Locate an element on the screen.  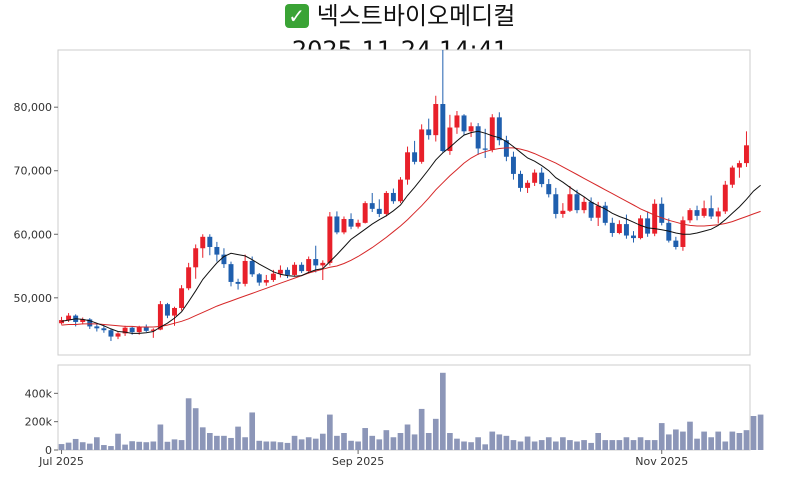
volume-y-tick-label: 0 is located at coordinates (48, 450).